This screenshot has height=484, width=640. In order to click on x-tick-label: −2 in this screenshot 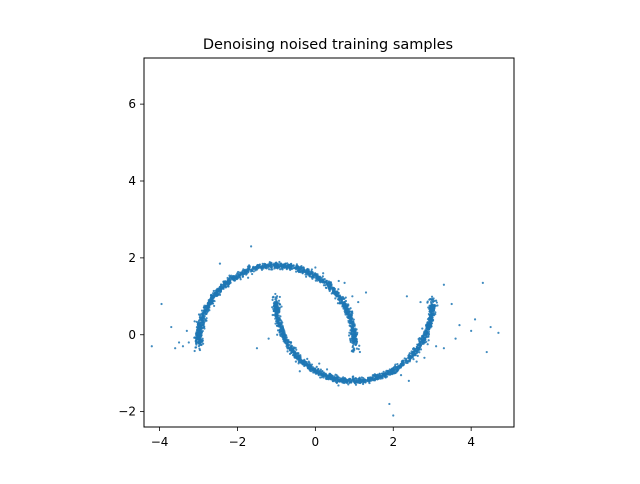, I will do `click(238, 442)`.